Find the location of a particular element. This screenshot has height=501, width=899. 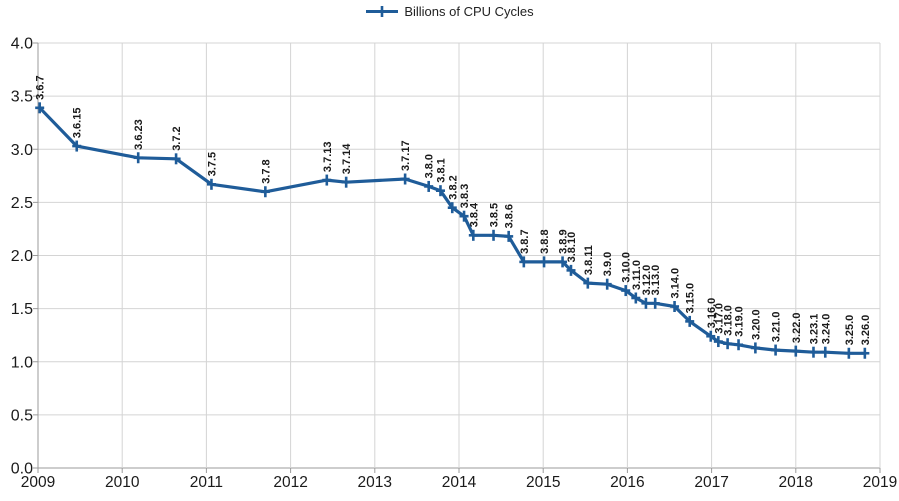

x-axis-tick-label: 2011 is located at coordinates (206, 482).